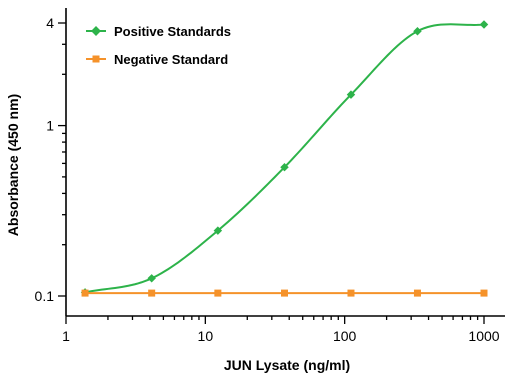 This screenshot has height=379, width=521. What do you see at coordinates (158, 45) in the screenshot?
I see `legend: Positive Standards Negative Standard` at bounding box center [158, 45].